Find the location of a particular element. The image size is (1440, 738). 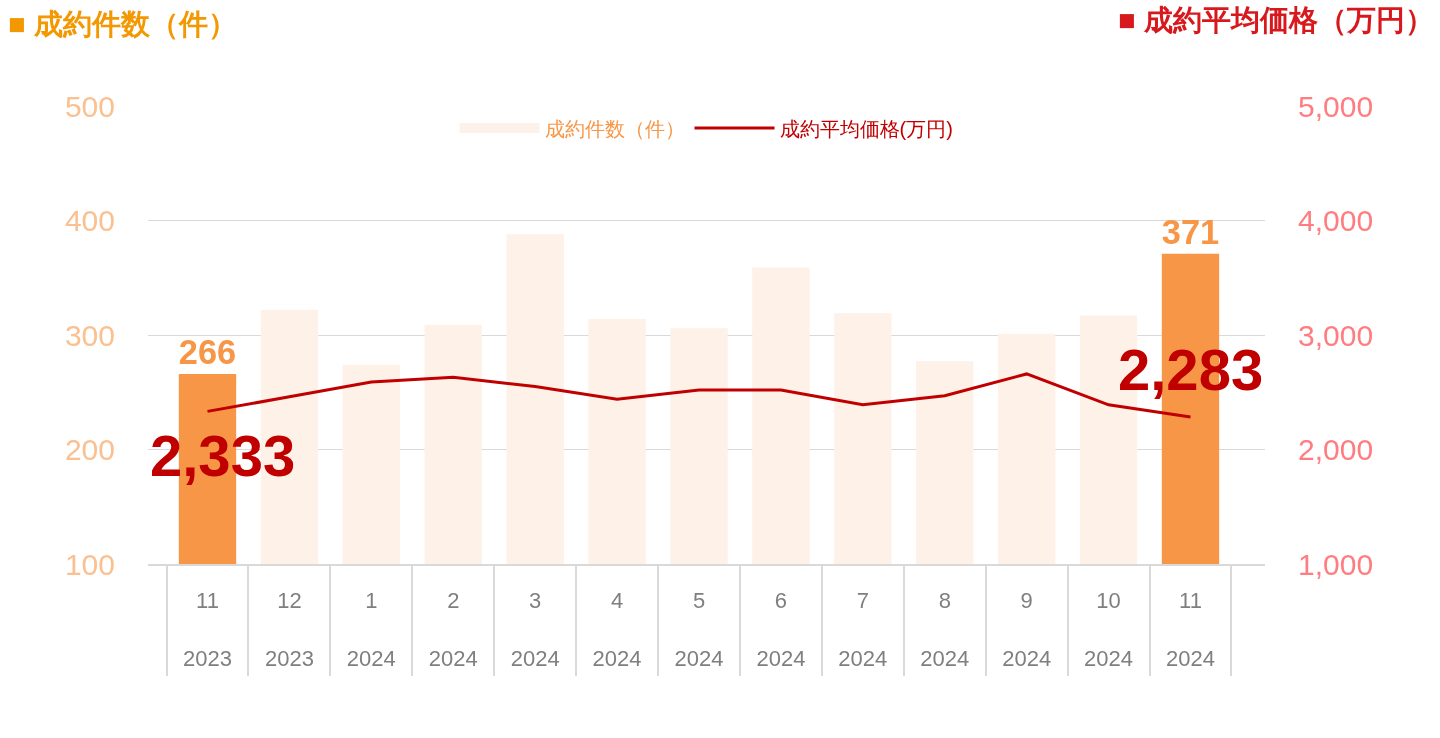

category-label: 12 2023 is located at coordinates (289, 629).